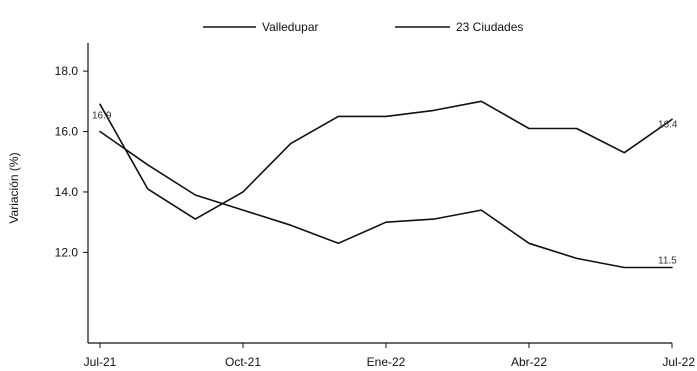  What do you see at coordinates (386, 362) in the screenshot?
I see `x-tick-label: Ene-22` at bounding box center [386, 362].